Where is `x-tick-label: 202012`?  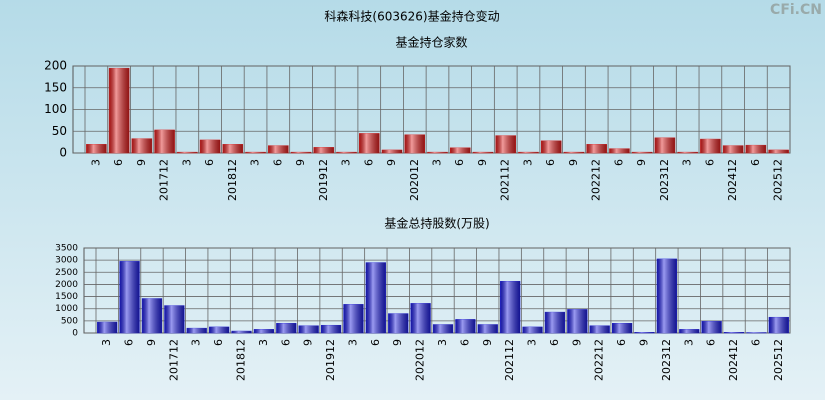
x-tick-label: 202012 is located at coordinates (420, 360).